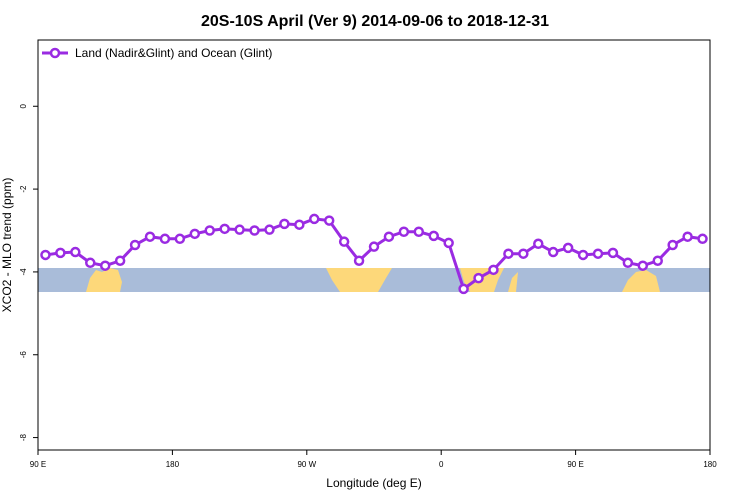 The image size is (750, 500). I want to click on y-axis-label: XCO2 - MLO trend (ppm), so click(7, 245).